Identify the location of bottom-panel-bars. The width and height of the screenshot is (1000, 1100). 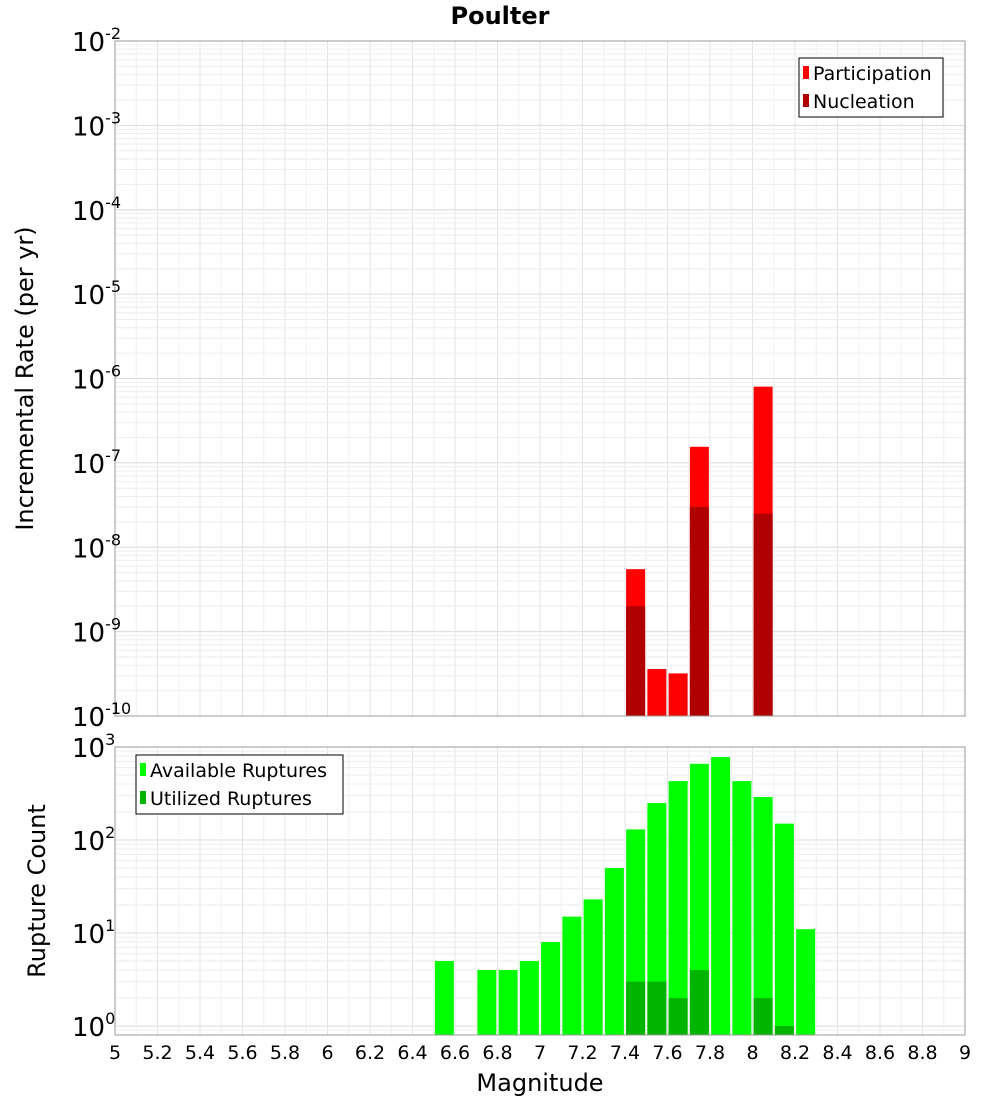
(625, 896).